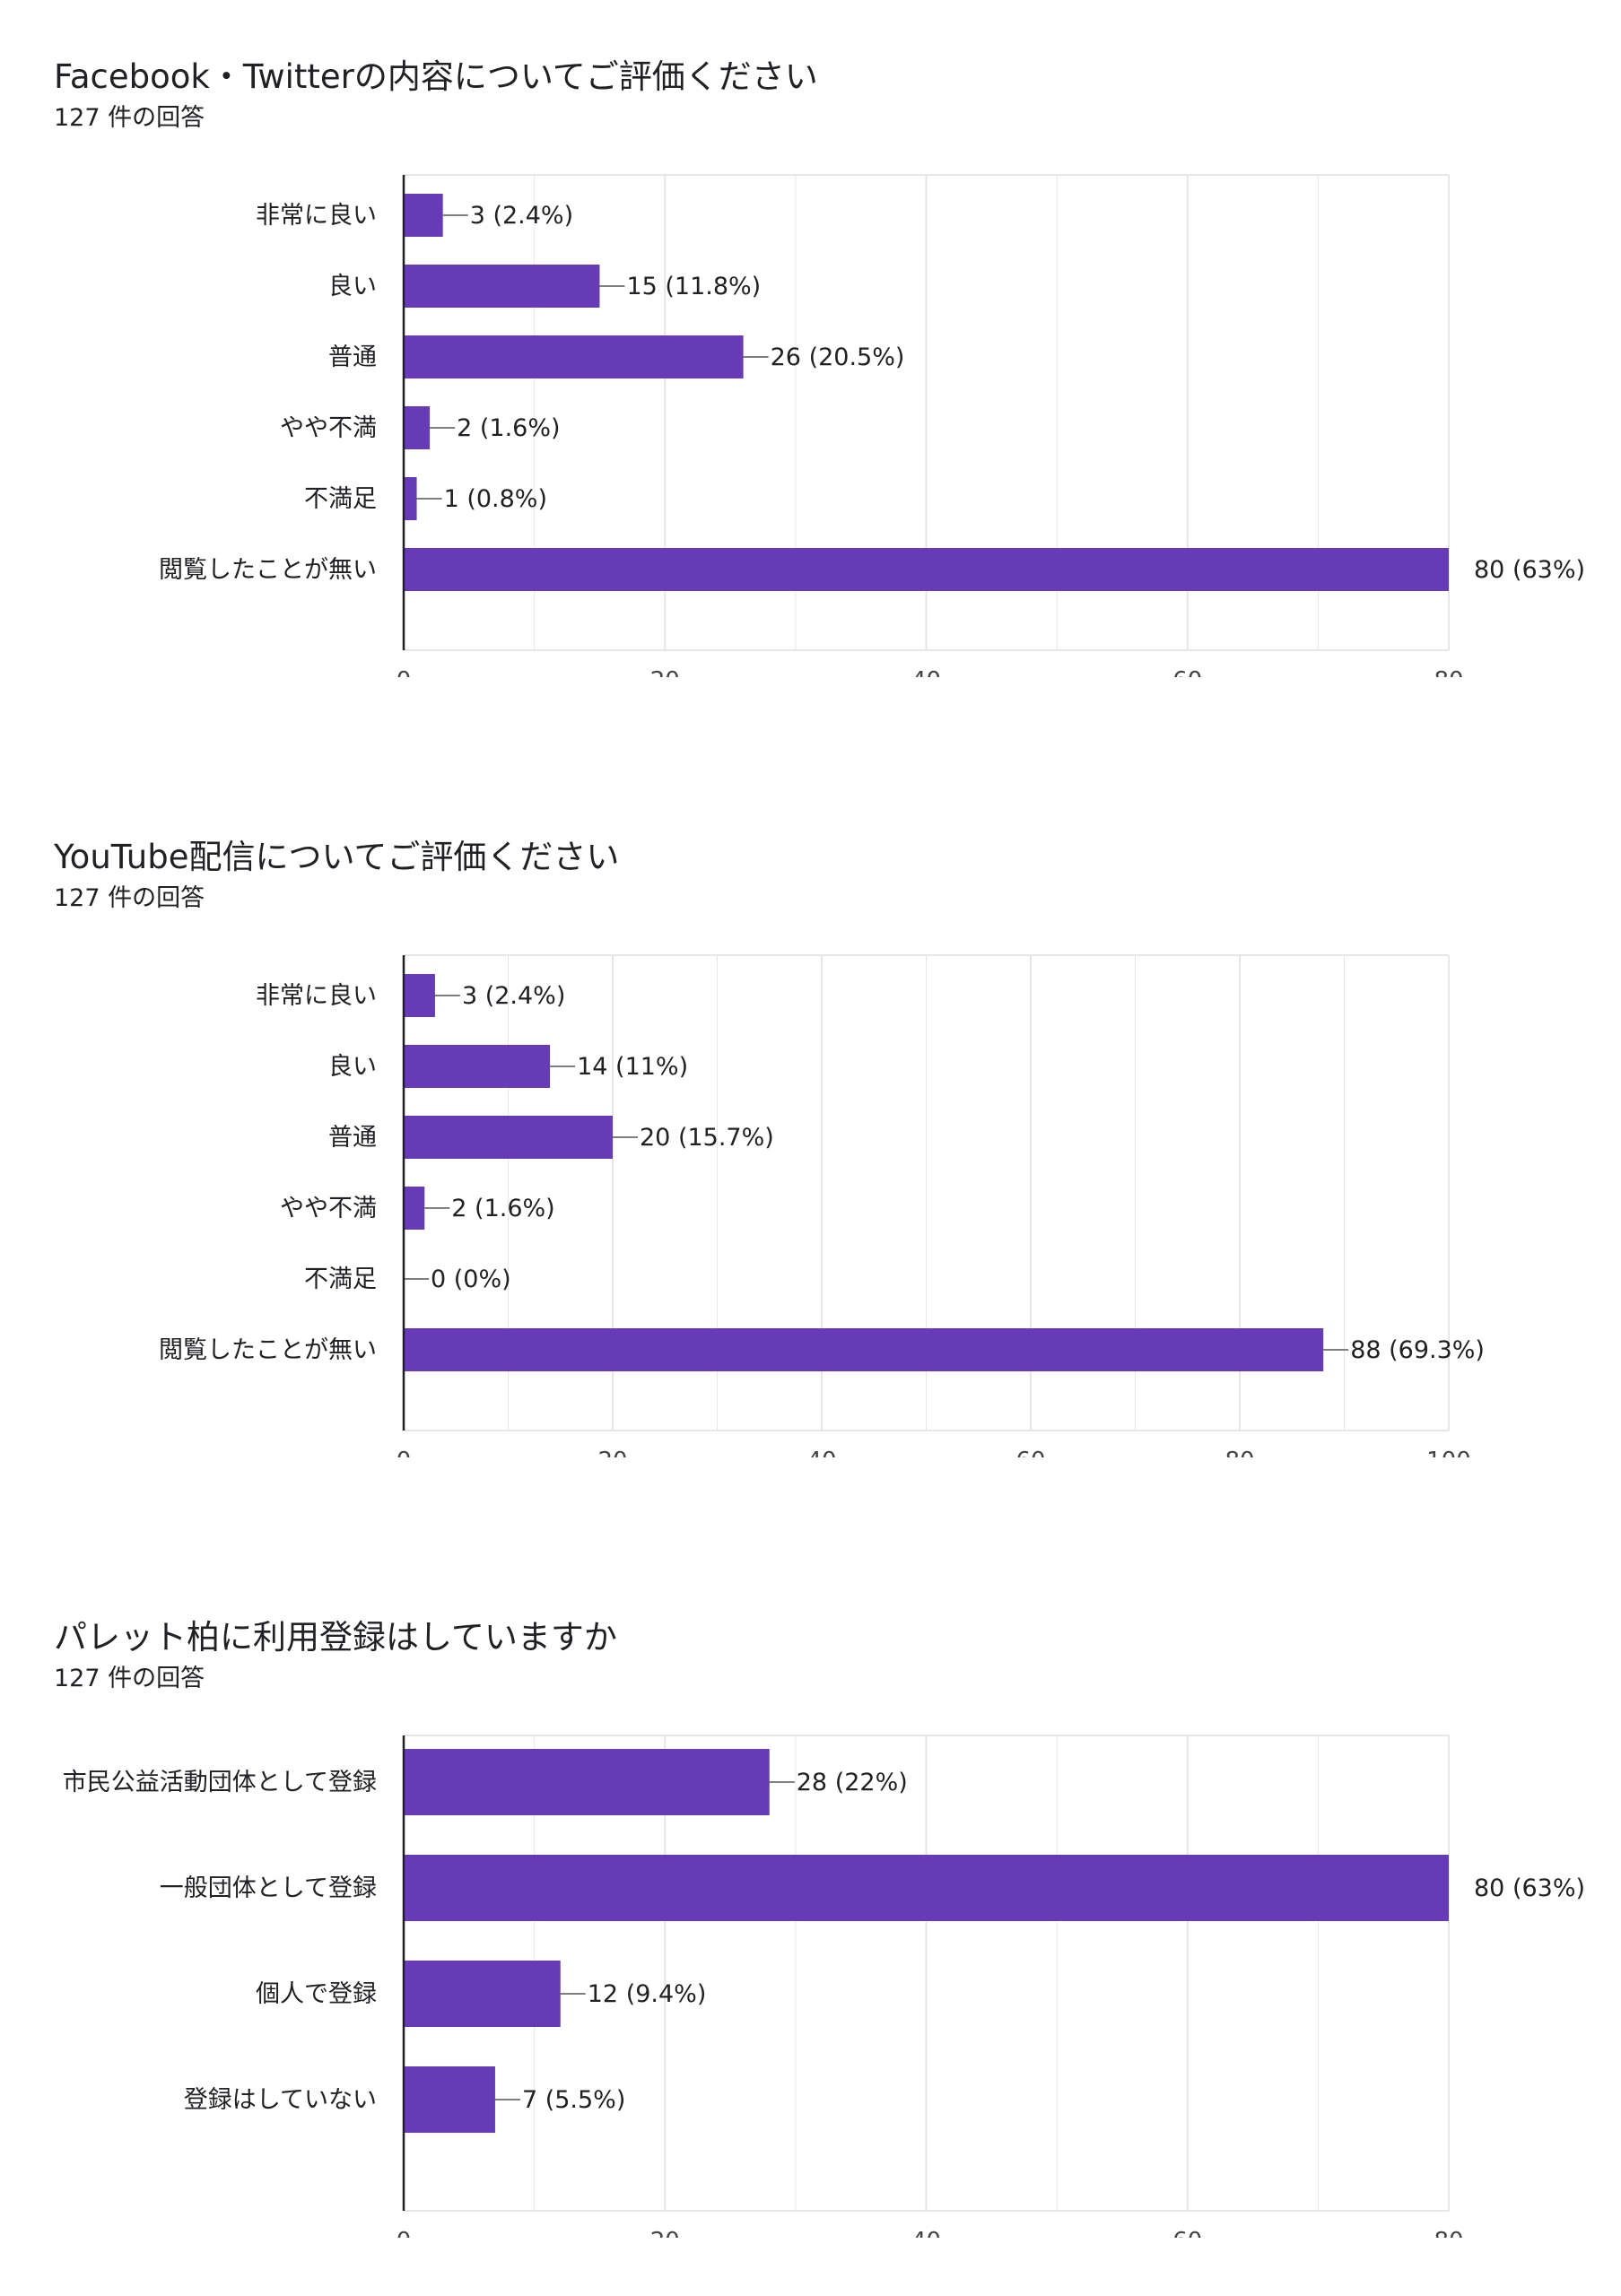 The image size is (1621, 2296). Describe the element at coordinates (436, 76) in the screenshot. I see `question-title: Facebook・Twitterの内容についてご評価ください` at that location.